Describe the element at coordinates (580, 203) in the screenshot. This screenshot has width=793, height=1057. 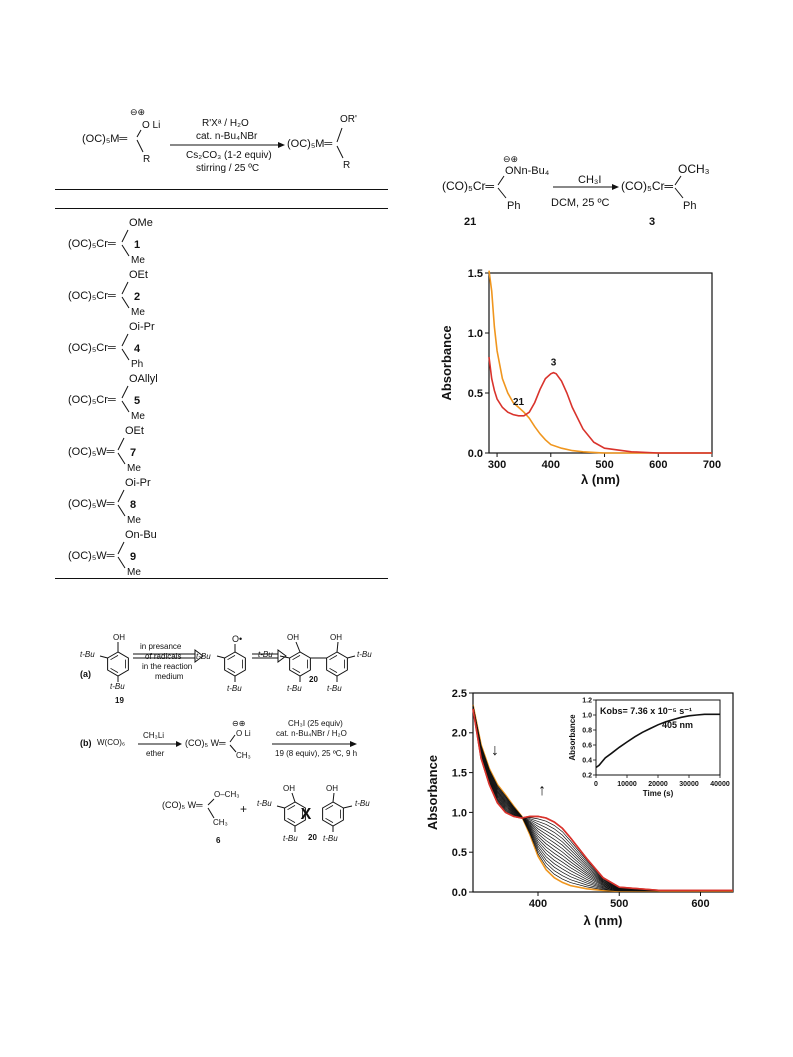
I see `conditions: DCM, 25 ºC` at that location.